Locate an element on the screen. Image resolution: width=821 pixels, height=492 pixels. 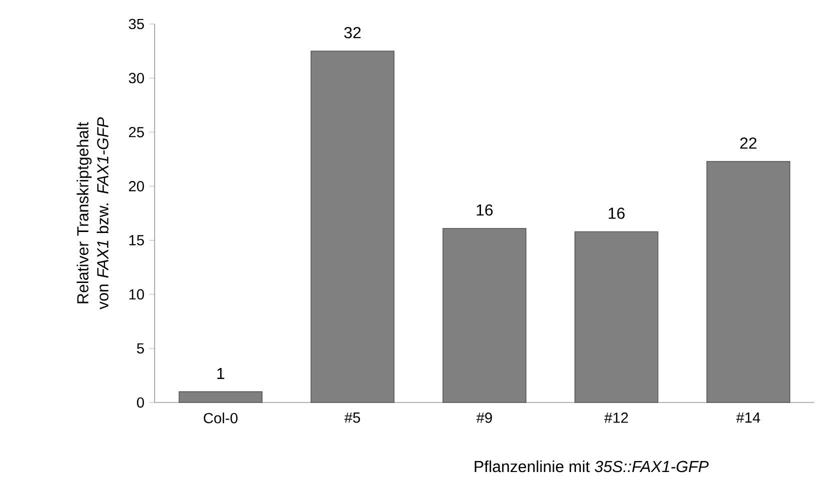
y-tick-label: 20 is located at coordinates (136, 186).